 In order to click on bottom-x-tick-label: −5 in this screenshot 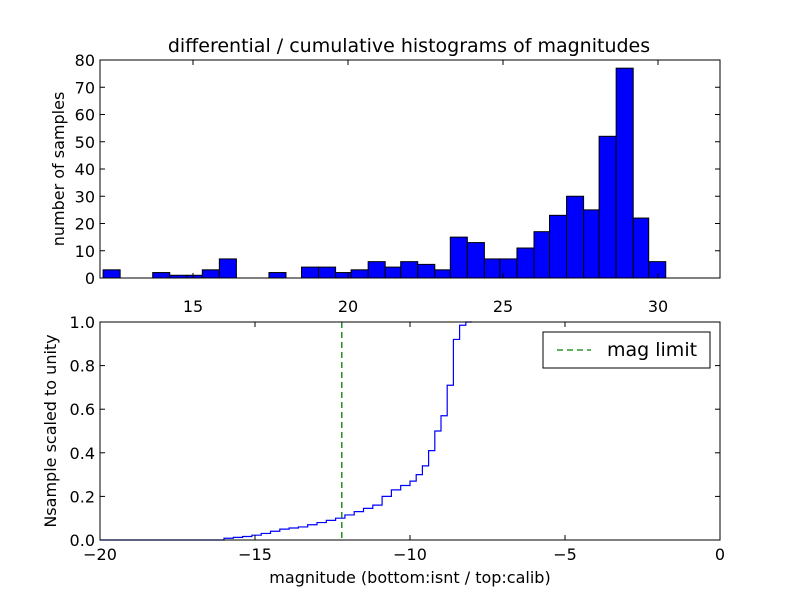, I will do `click(565, 554)`.